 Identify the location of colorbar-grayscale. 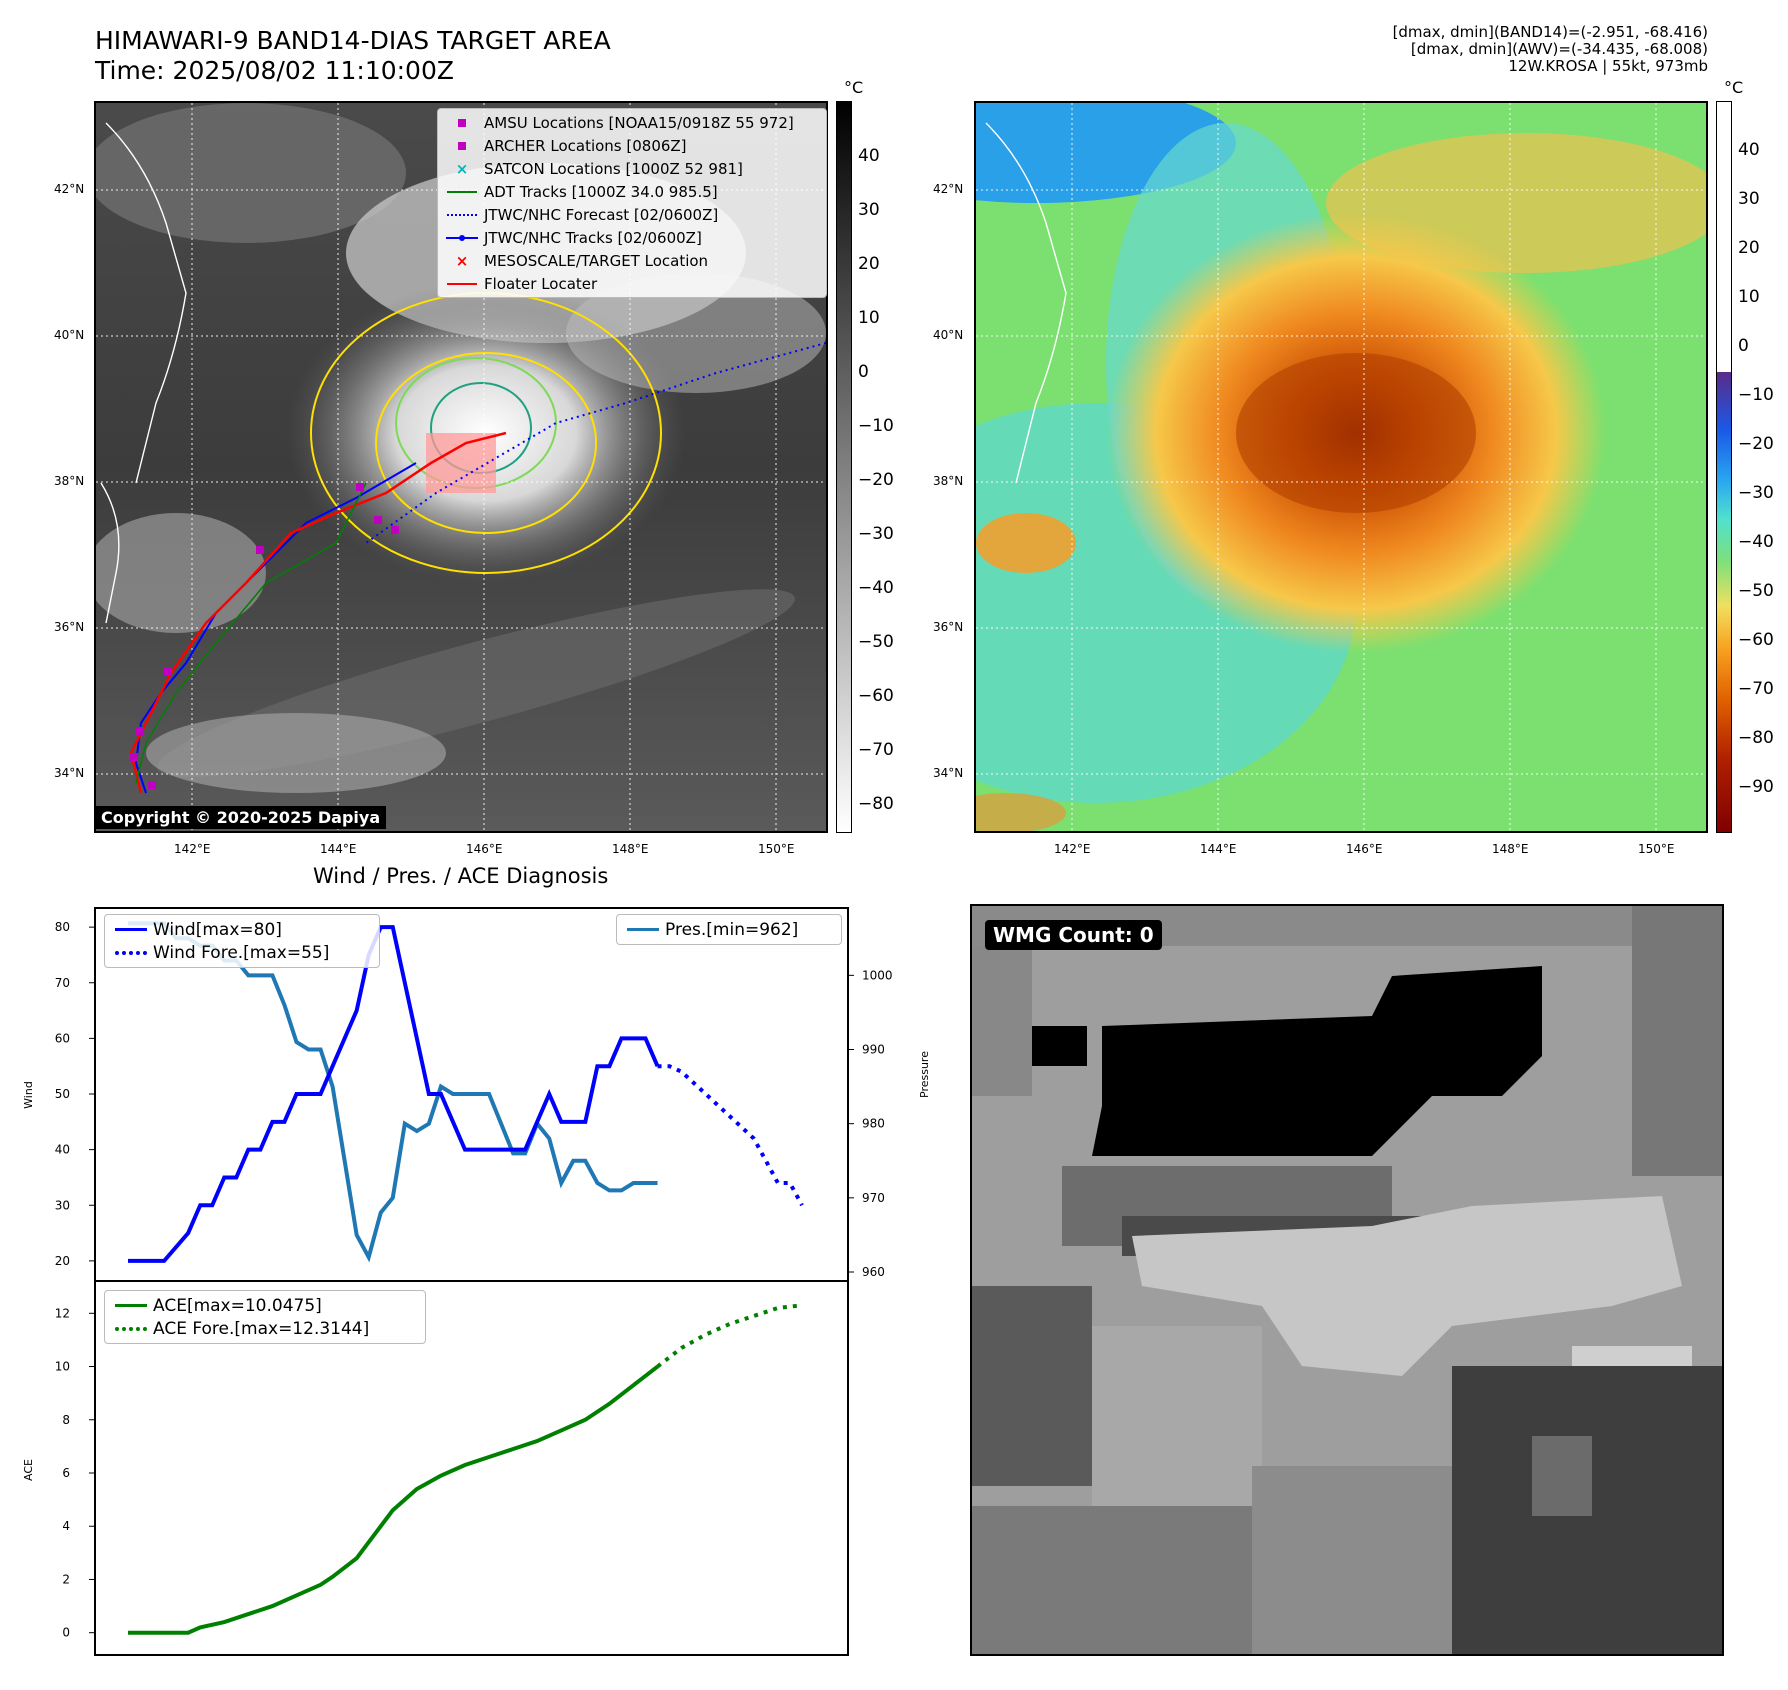
(844, 467).